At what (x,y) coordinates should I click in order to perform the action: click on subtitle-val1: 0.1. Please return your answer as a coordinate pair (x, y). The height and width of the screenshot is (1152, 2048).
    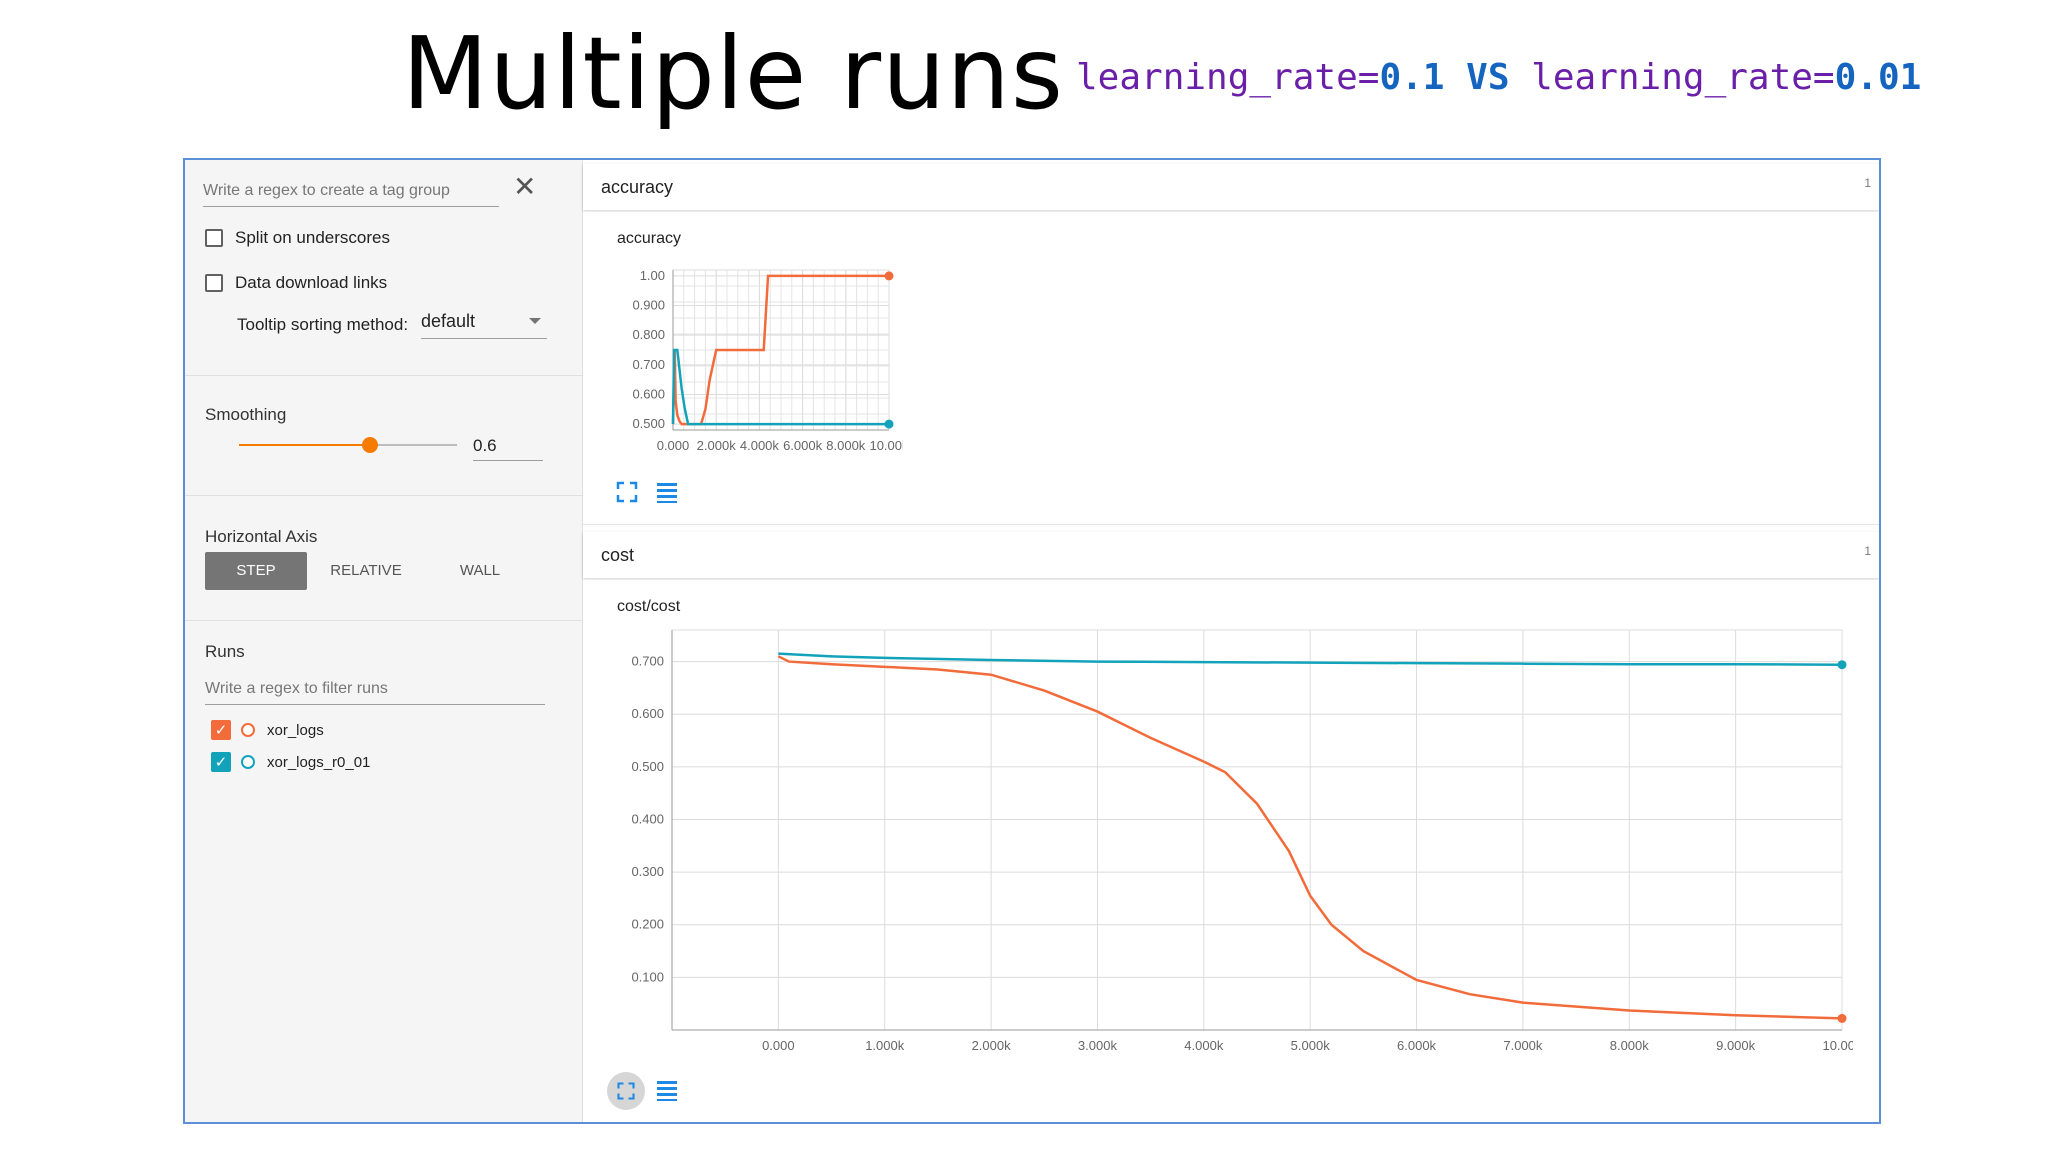
    Looking at the image, I should click on (1412, 77).